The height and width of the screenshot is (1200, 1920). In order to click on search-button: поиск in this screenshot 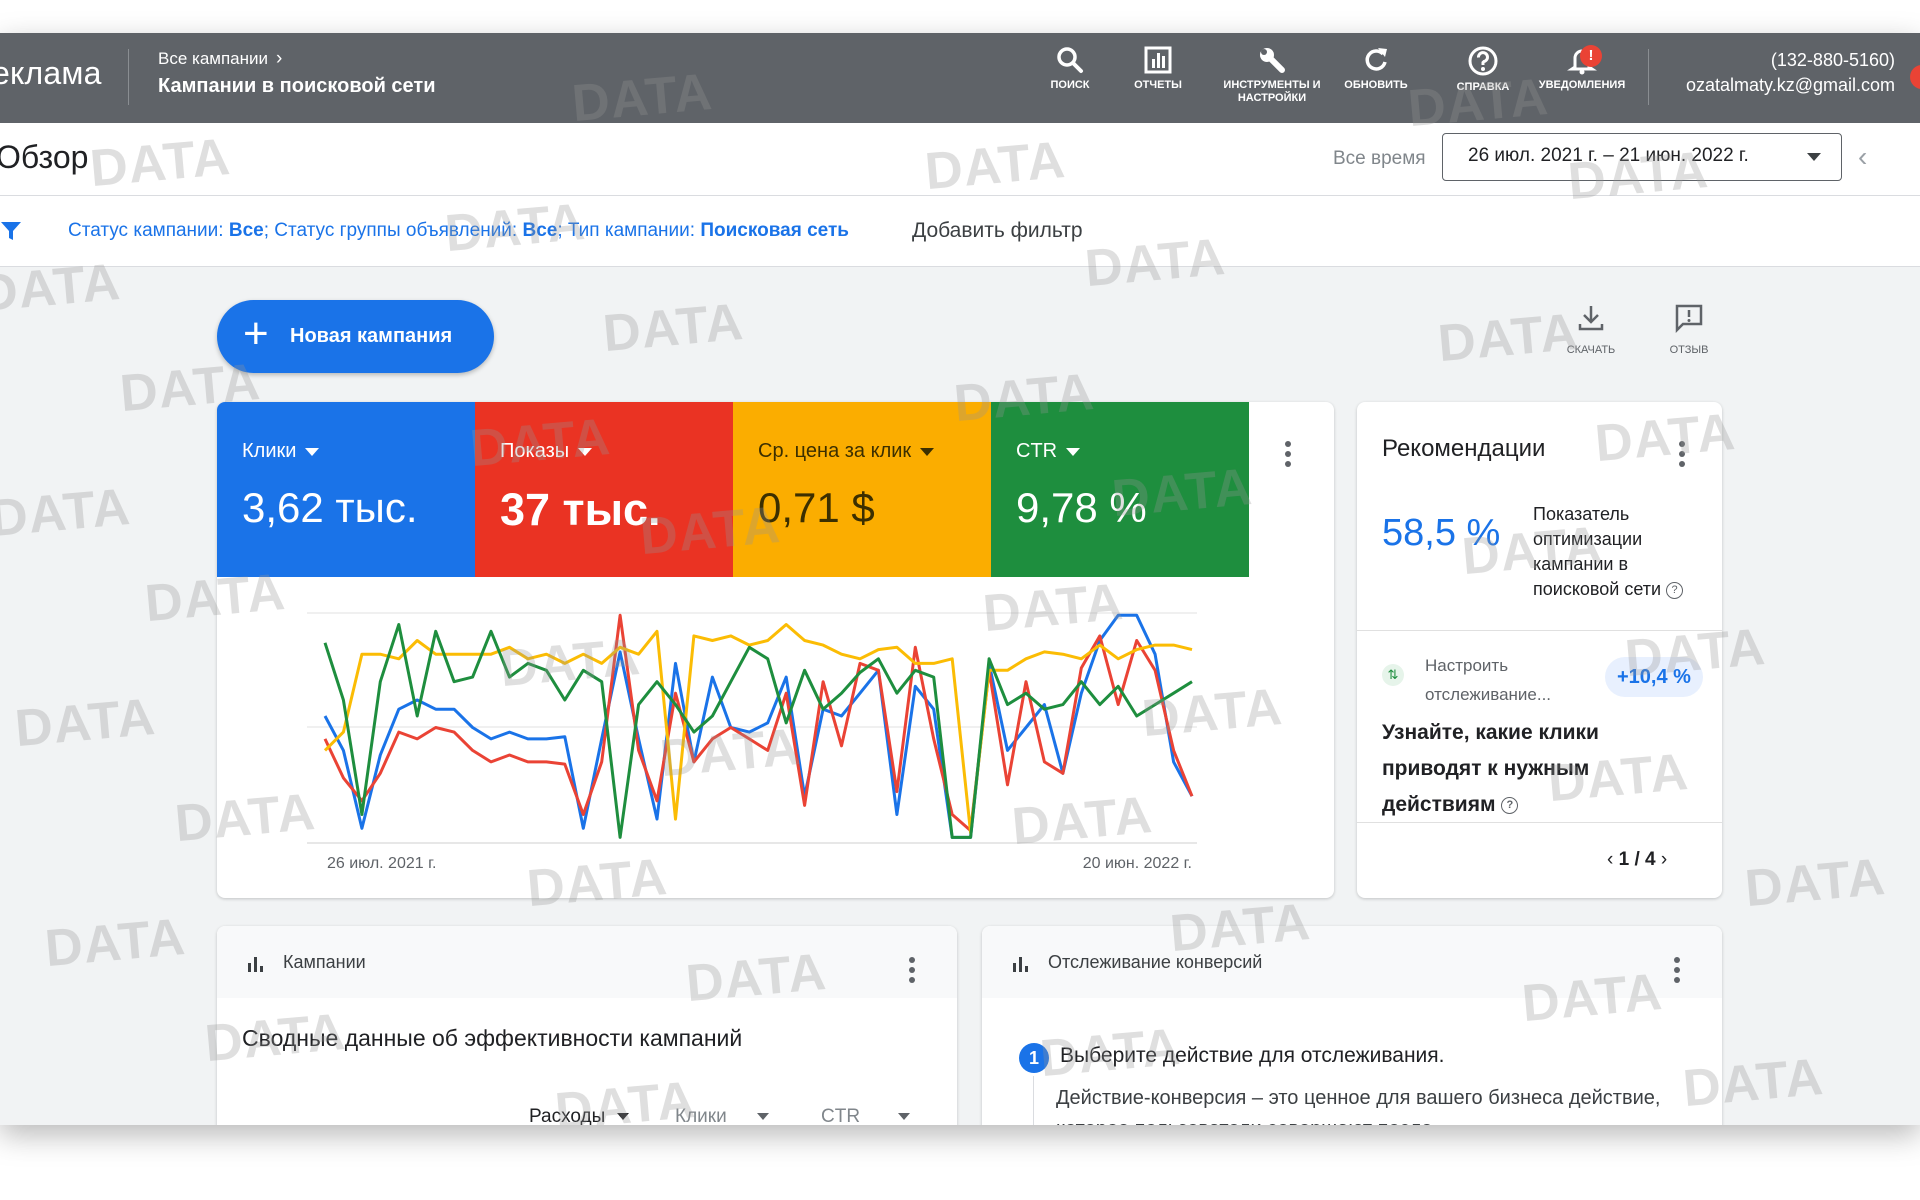, I will do `click(1070, 80)`.